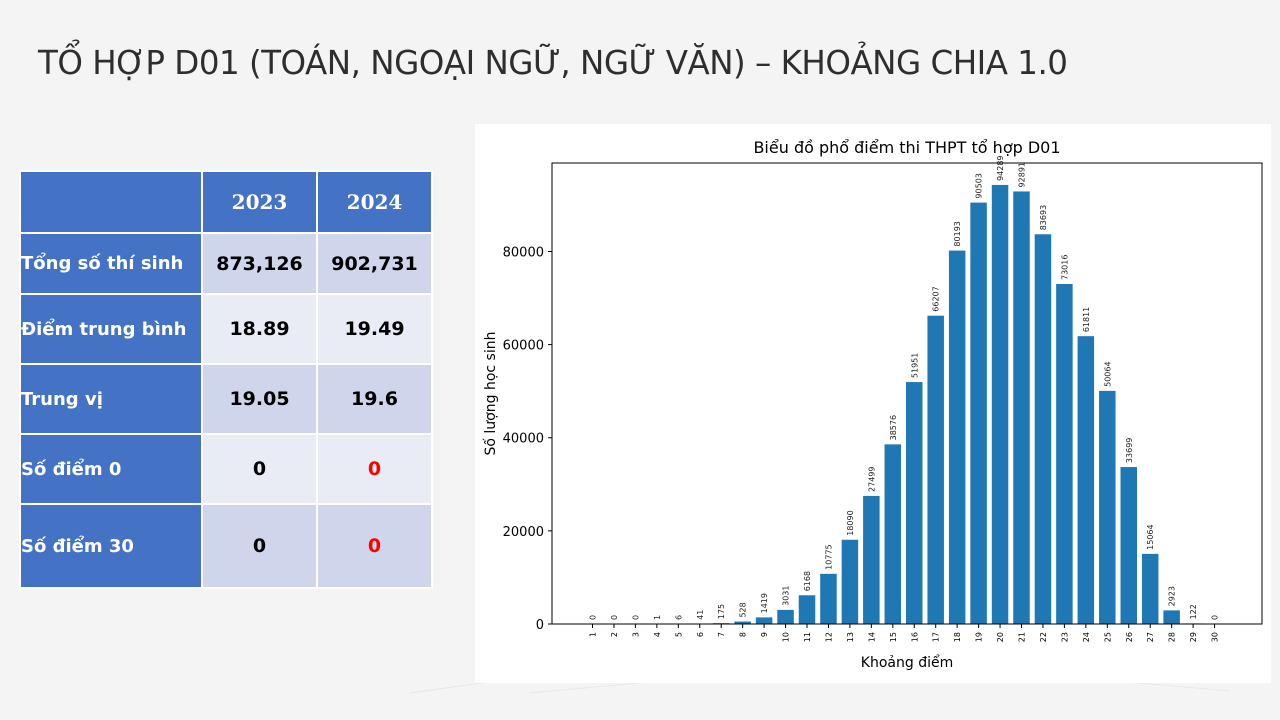 Image resolution: width=1280 pixels, height=720 pixels. What do you see at coordinates (593, 634) in the screenshot?
I see `x-tick-label: 1` at bounding box center [593, 634].